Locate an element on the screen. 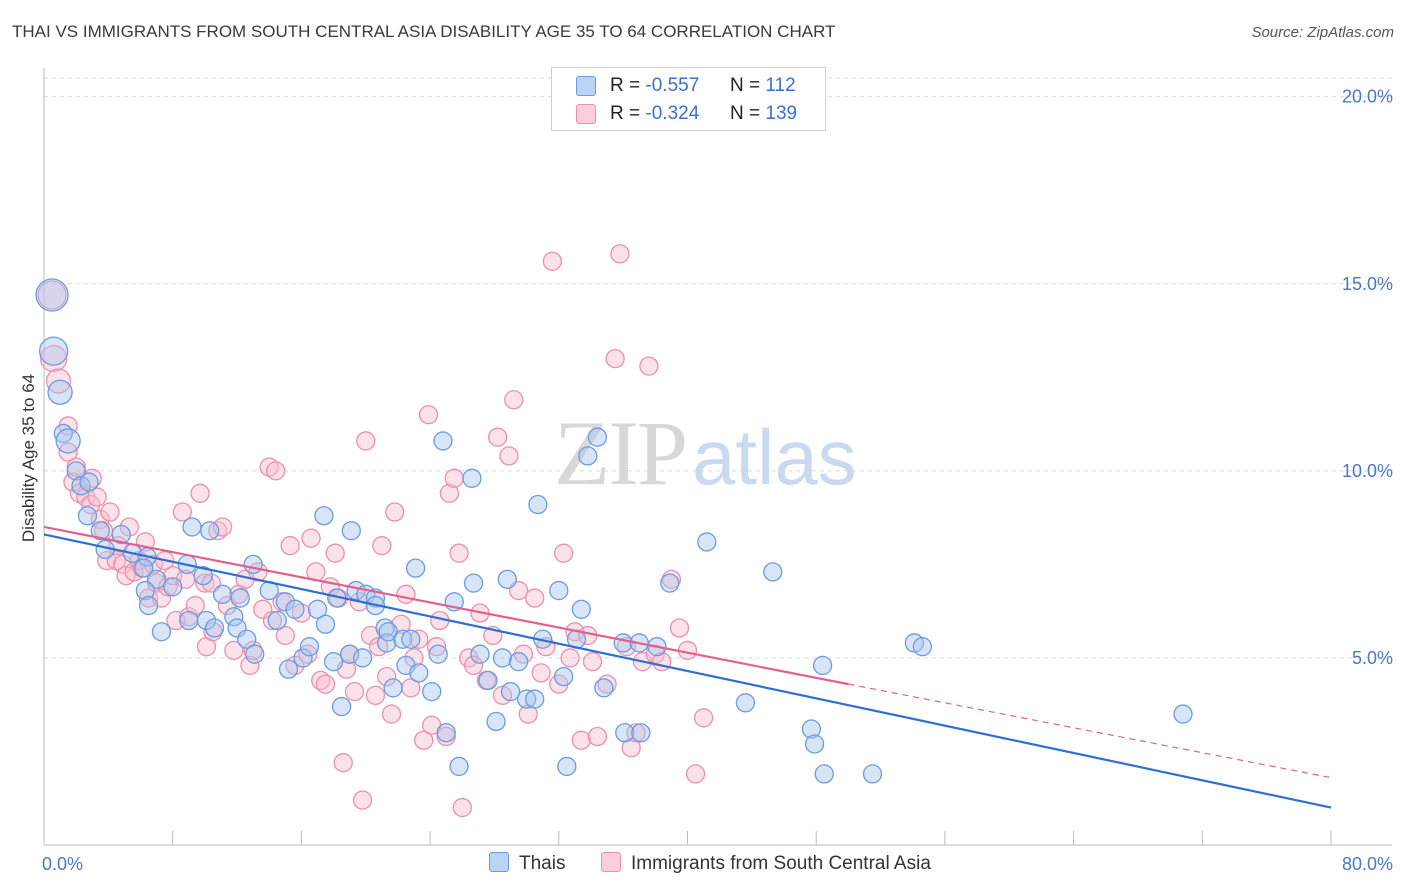 The image size is (1406, 892). watermark: ZIPatlas is located at coordinates (705, 453).